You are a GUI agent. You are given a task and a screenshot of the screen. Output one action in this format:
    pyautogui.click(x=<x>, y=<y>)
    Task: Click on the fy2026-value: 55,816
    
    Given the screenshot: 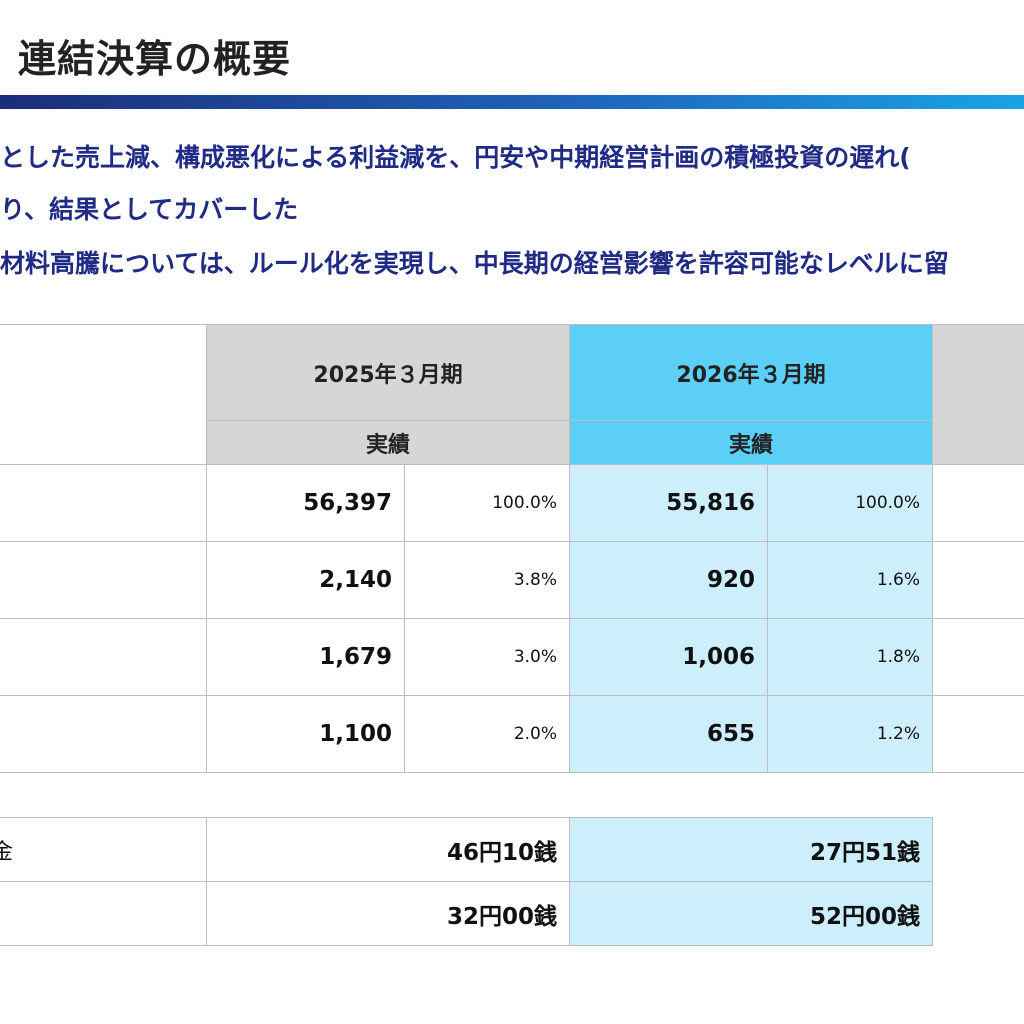 What is the action you would take?
    pyautogui.click(x=669, y=503)
    